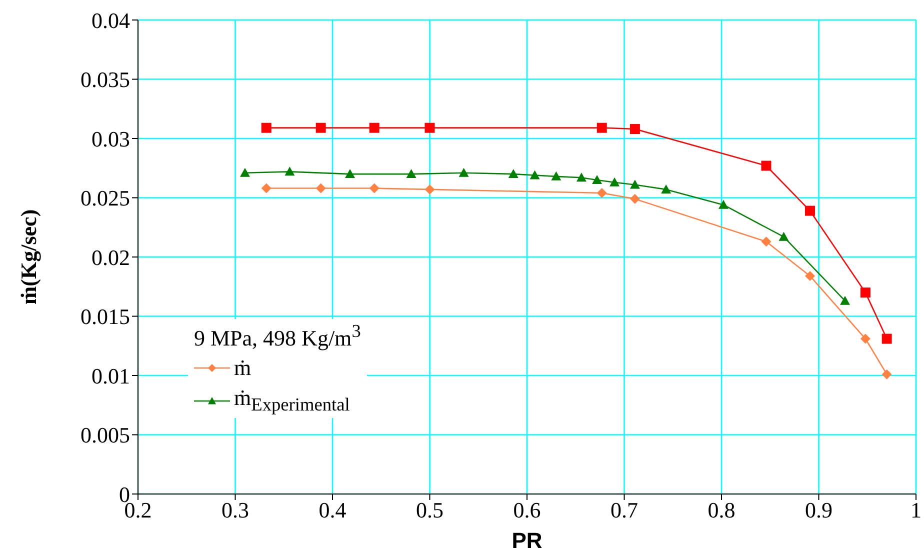 The image size is (924, 556). Describe the element at coordinates (277, 336) in the screenshot. I see `legend-title: 9 MPa, 498 Kg/m$^{3}$` at that location.